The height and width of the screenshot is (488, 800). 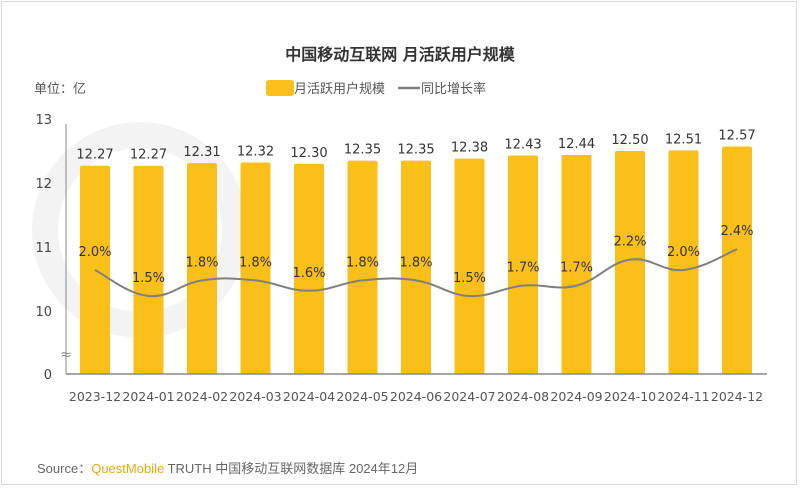 I want to click on x-tick-label: 2024-12, so click(x=737, y=396).